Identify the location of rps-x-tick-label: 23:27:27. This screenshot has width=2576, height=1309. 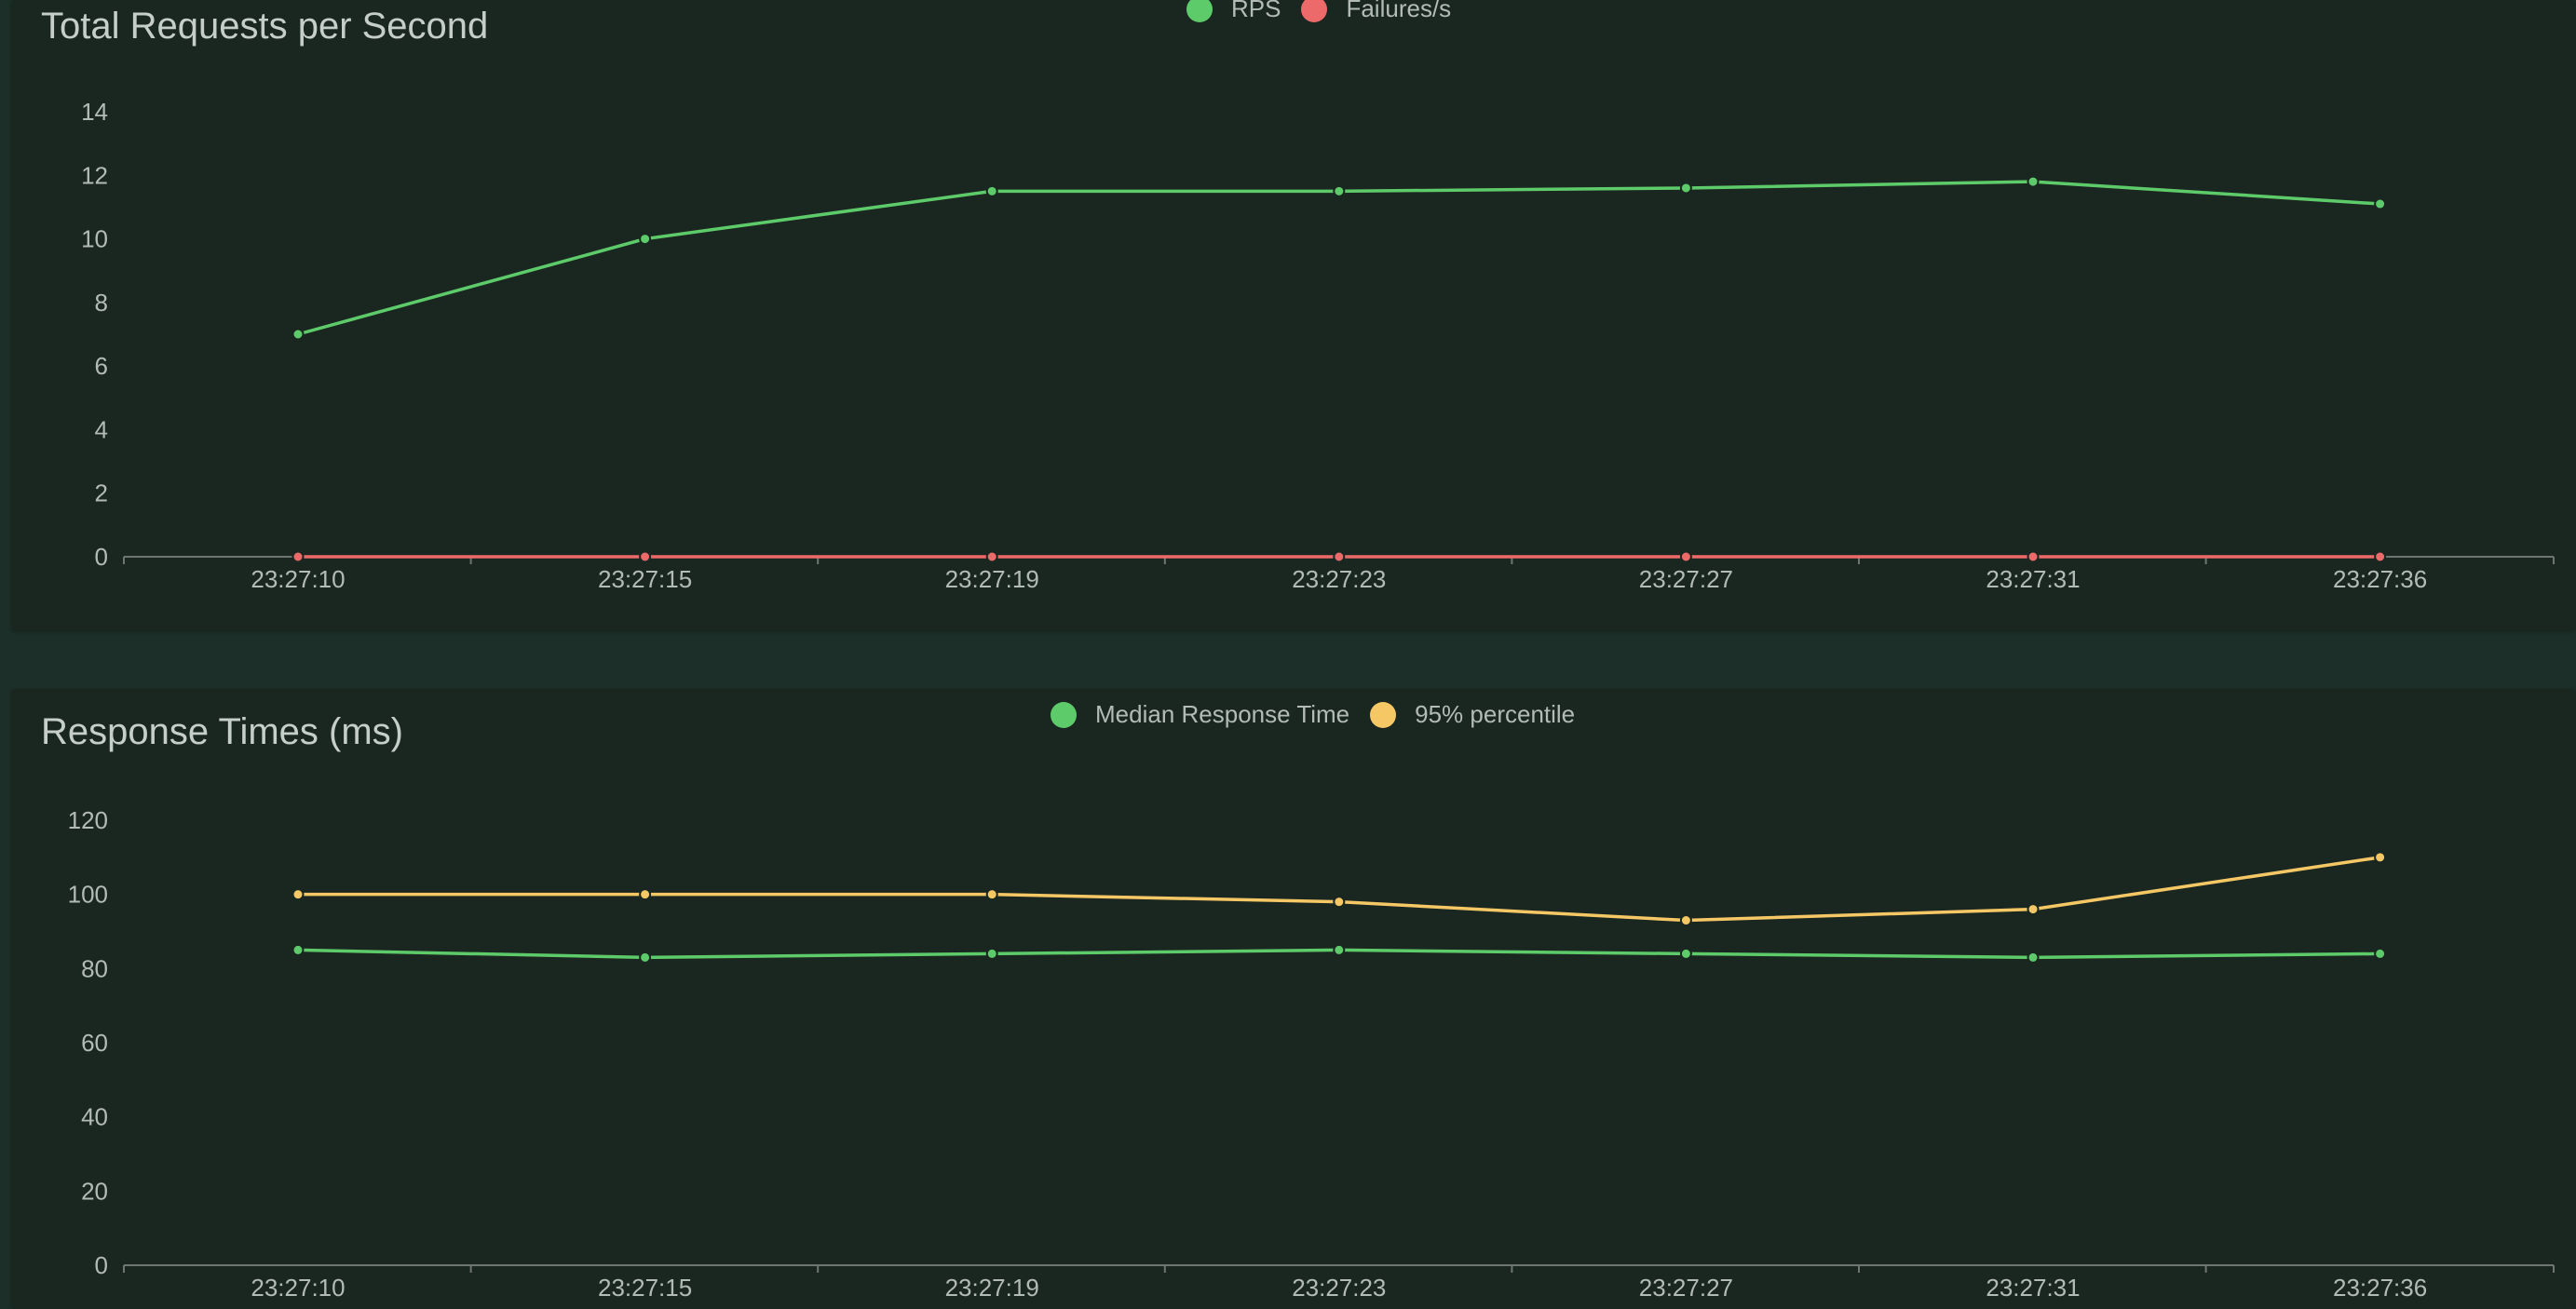
(1686, 579).